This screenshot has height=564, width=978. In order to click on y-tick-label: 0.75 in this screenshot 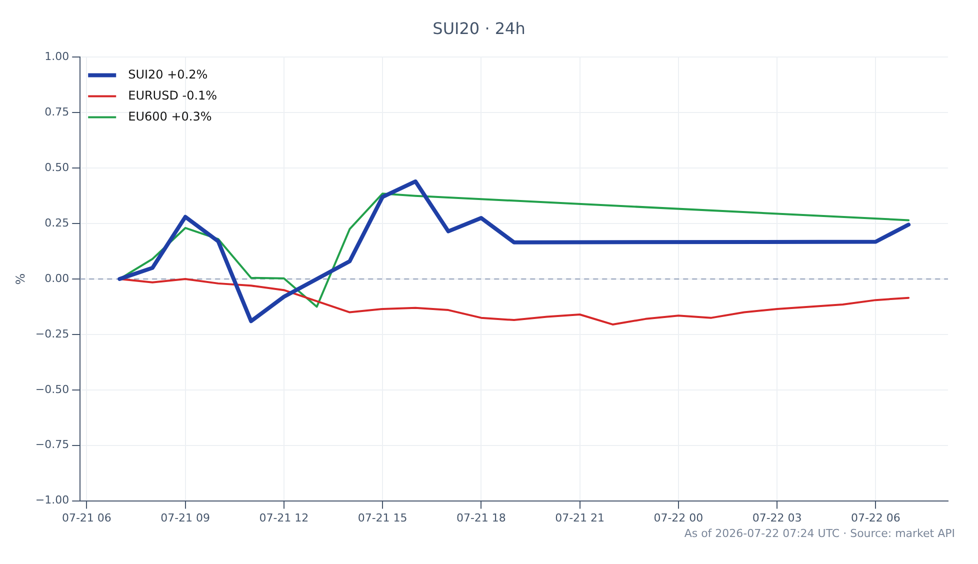, I will do `click(57, 112)`.